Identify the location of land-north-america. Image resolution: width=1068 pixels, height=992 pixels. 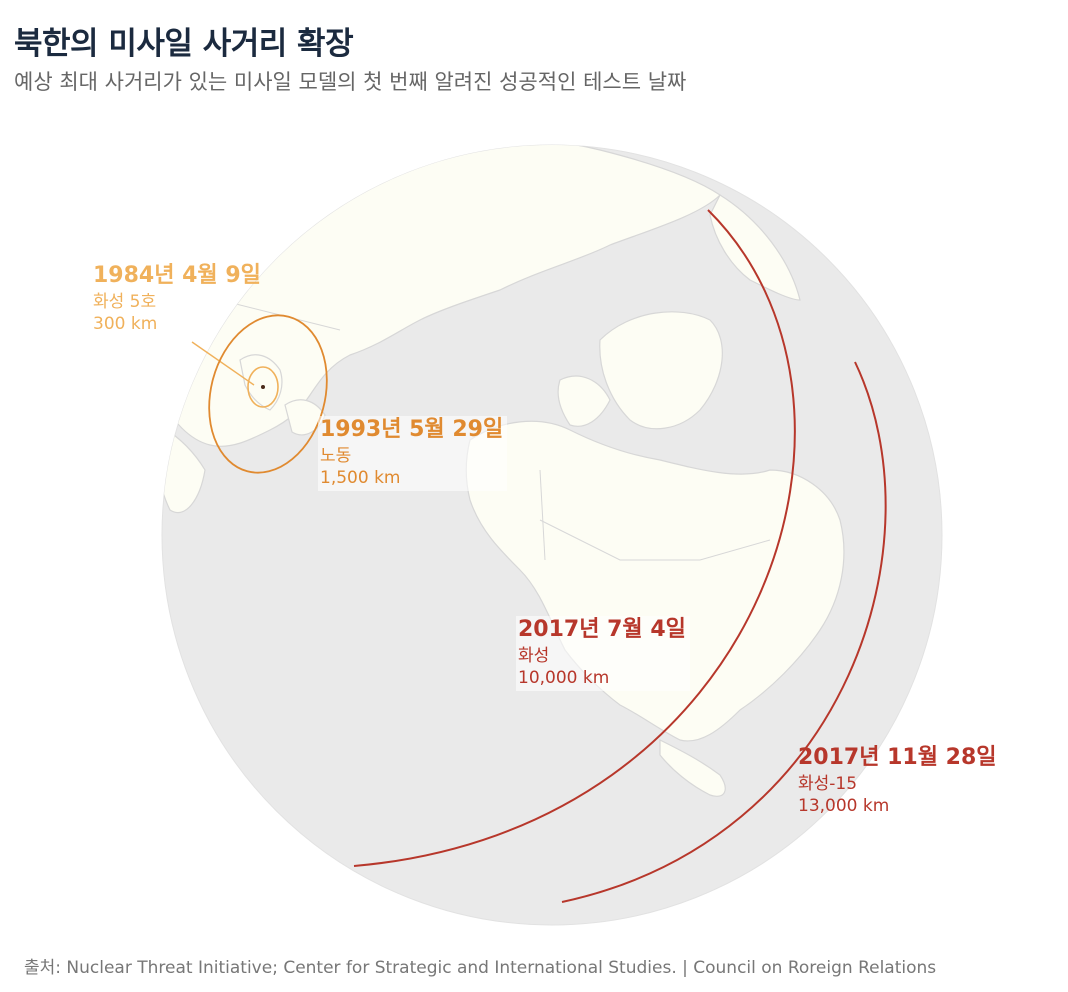
(655, 581).